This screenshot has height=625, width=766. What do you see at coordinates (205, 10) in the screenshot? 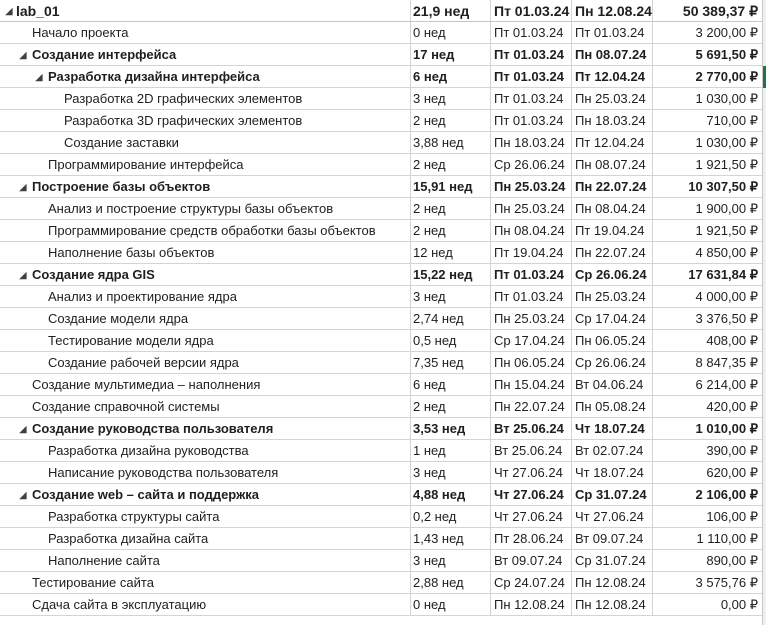
I see `task-name-cell: ◢ lab_01` at bounding box center [205, 10].